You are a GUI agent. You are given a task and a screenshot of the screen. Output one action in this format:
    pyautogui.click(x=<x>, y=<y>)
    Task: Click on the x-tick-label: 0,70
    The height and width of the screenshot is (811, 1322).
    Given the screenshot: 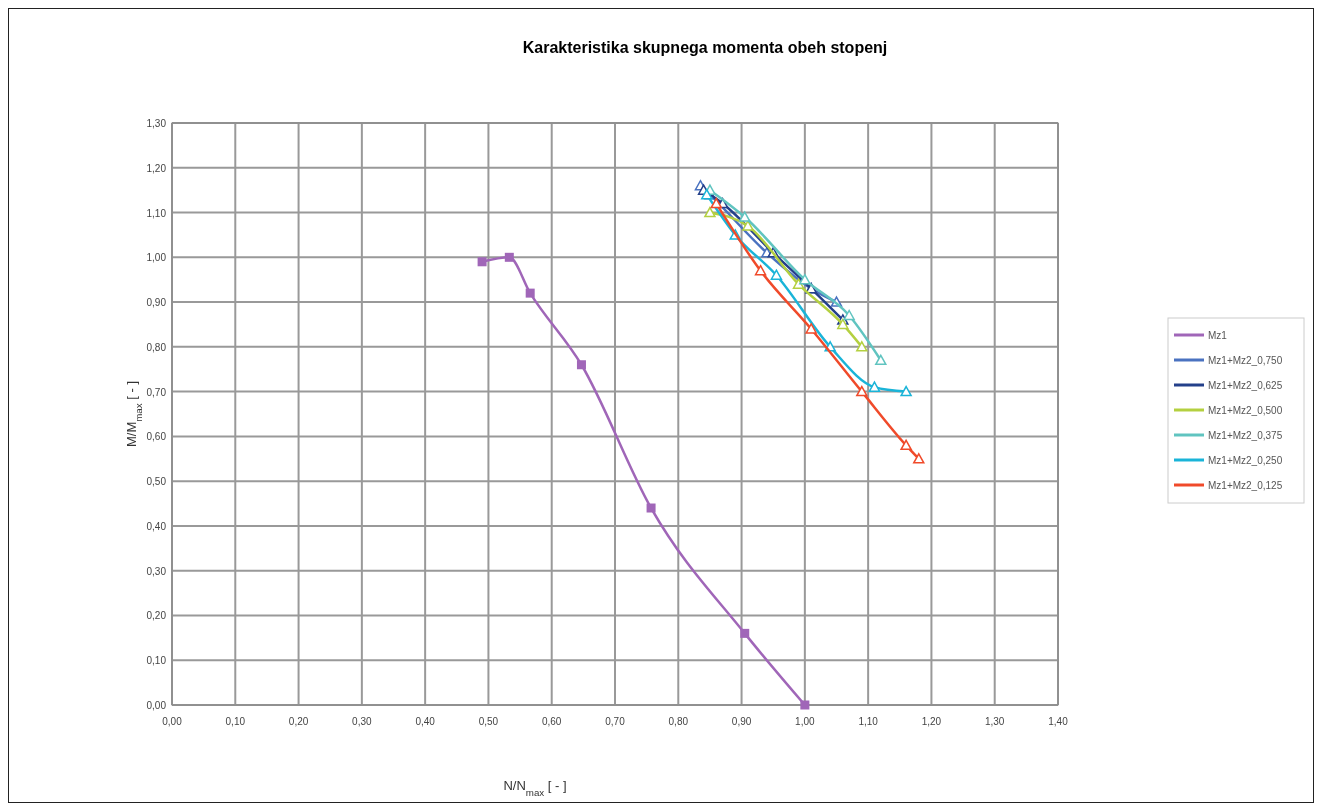 What is the action you would take?
    pyautogui.click(x=615, y=721)
    